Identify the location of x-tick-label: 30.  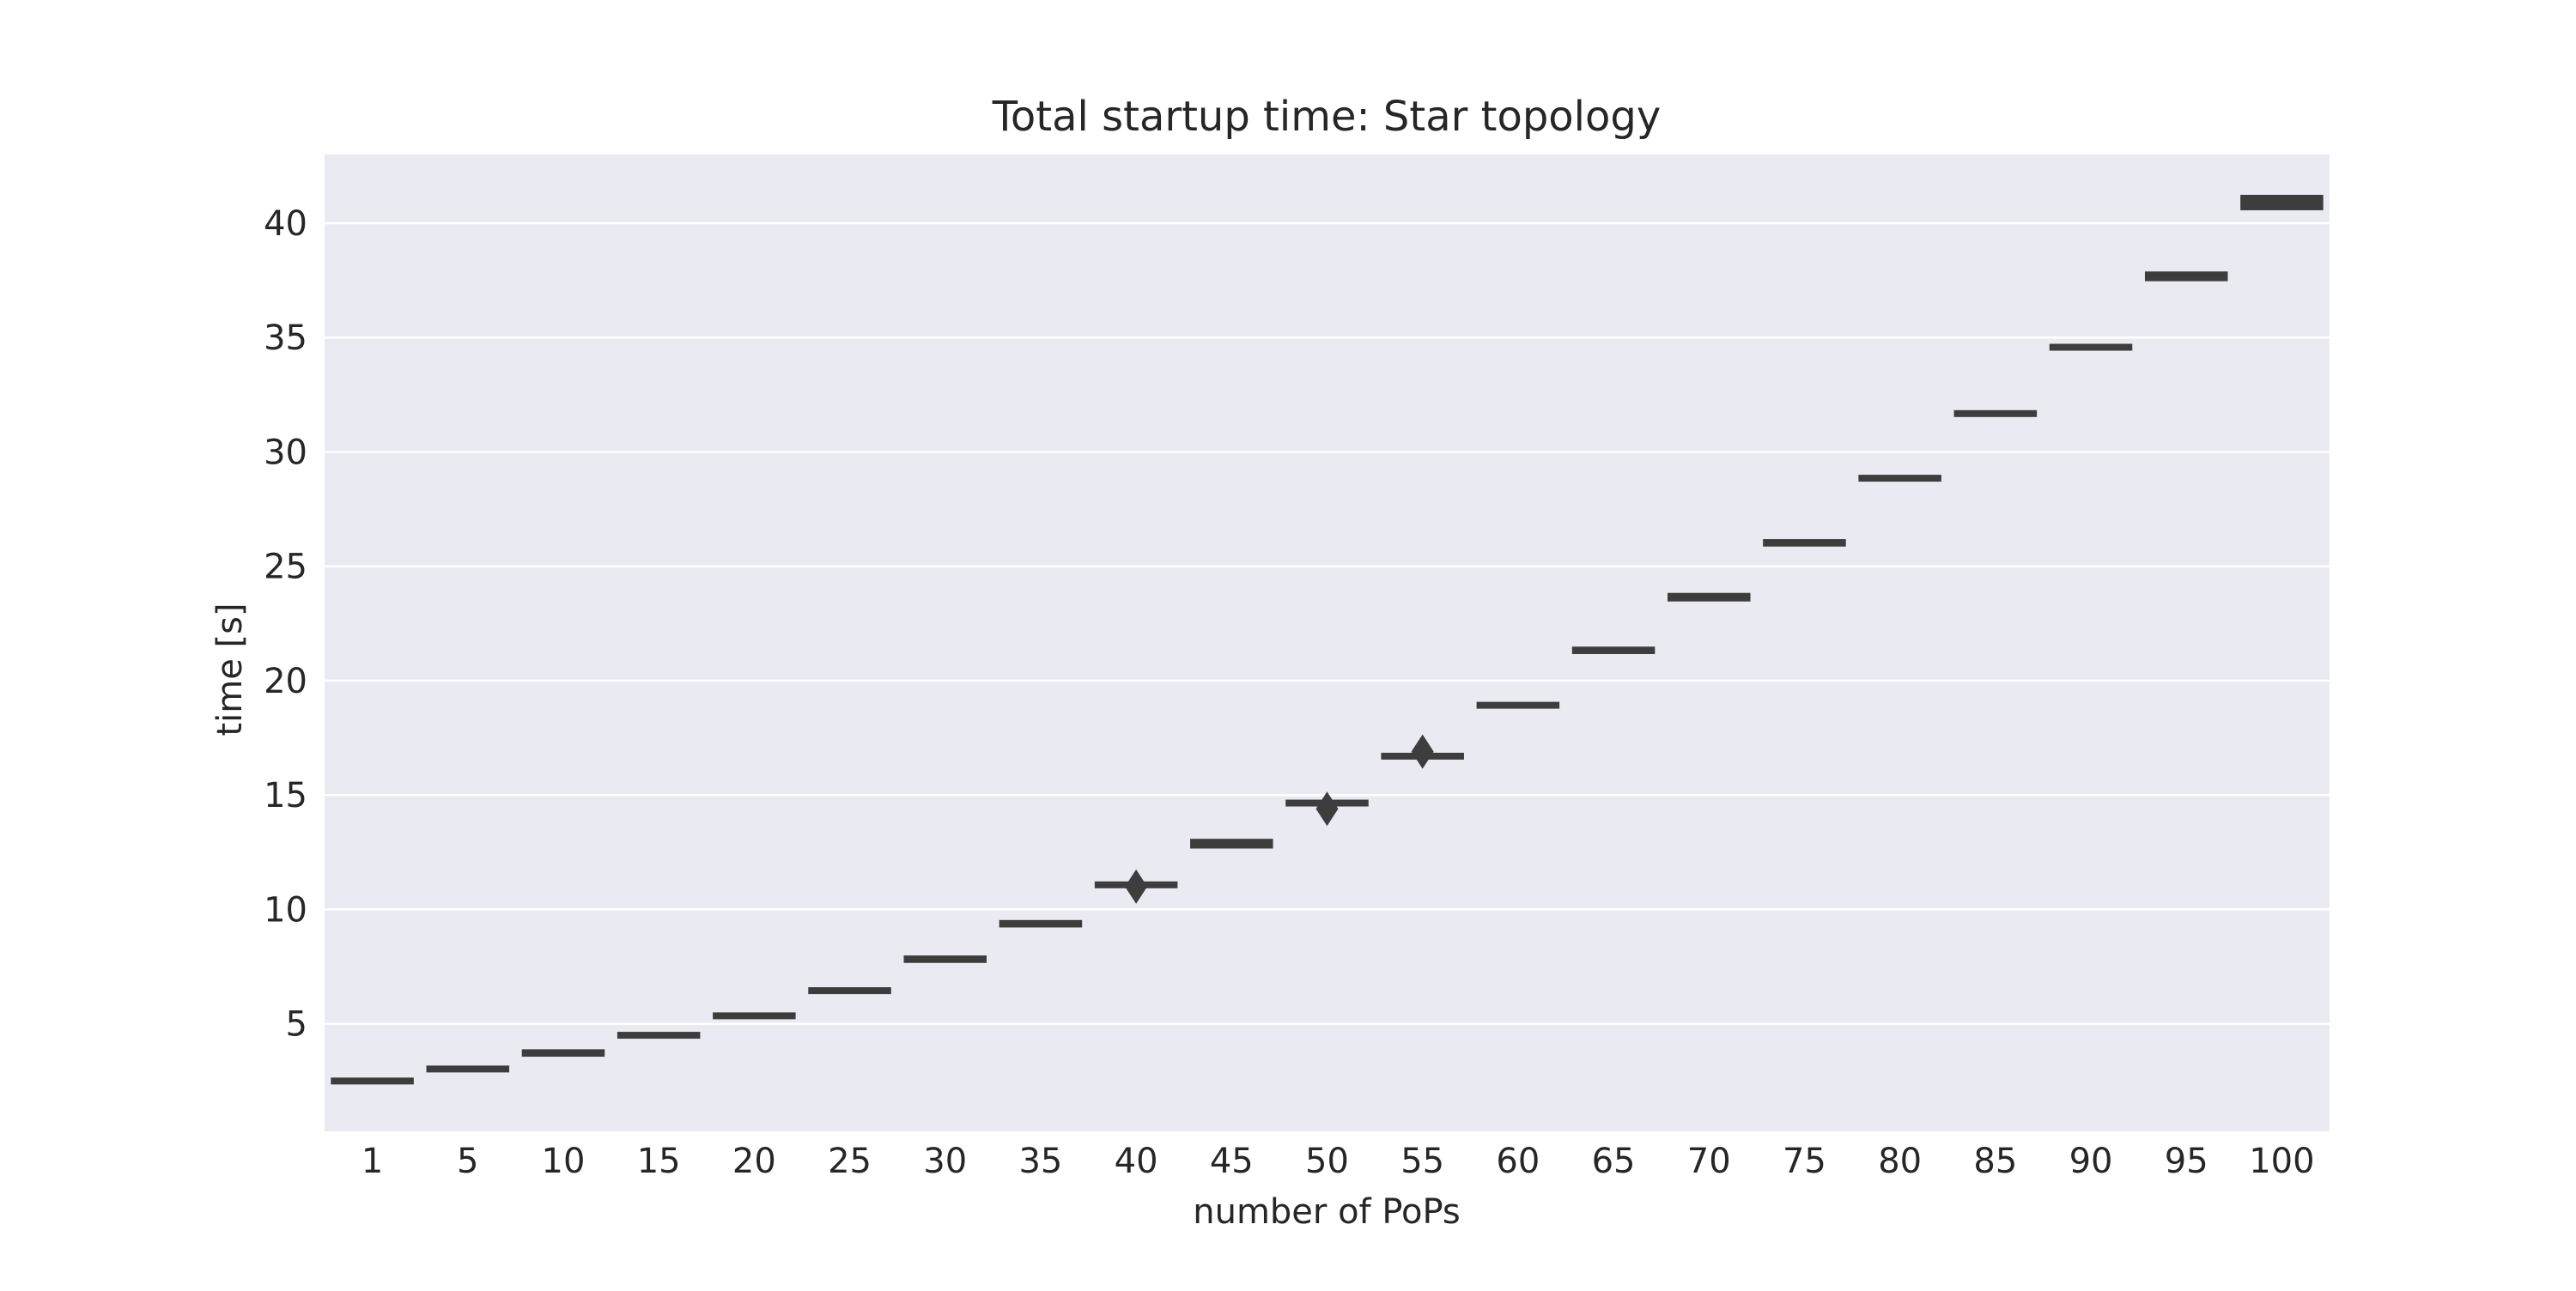
(945, 1162).